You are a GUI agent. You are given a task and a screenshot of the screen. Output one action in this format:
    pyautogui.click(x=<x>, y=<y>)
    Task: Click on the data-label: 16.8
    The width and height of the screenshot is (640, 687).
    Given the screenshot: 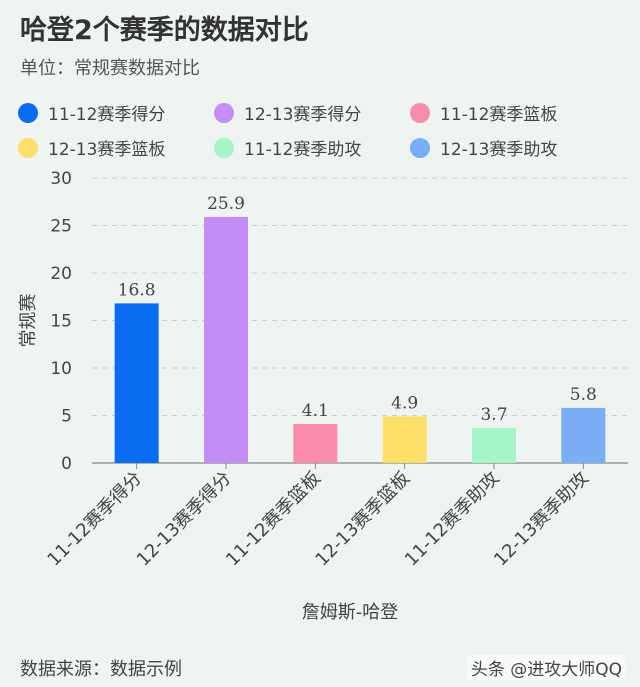 What is the action you would take?
    pyautogui.click(x=137, y=290)
    